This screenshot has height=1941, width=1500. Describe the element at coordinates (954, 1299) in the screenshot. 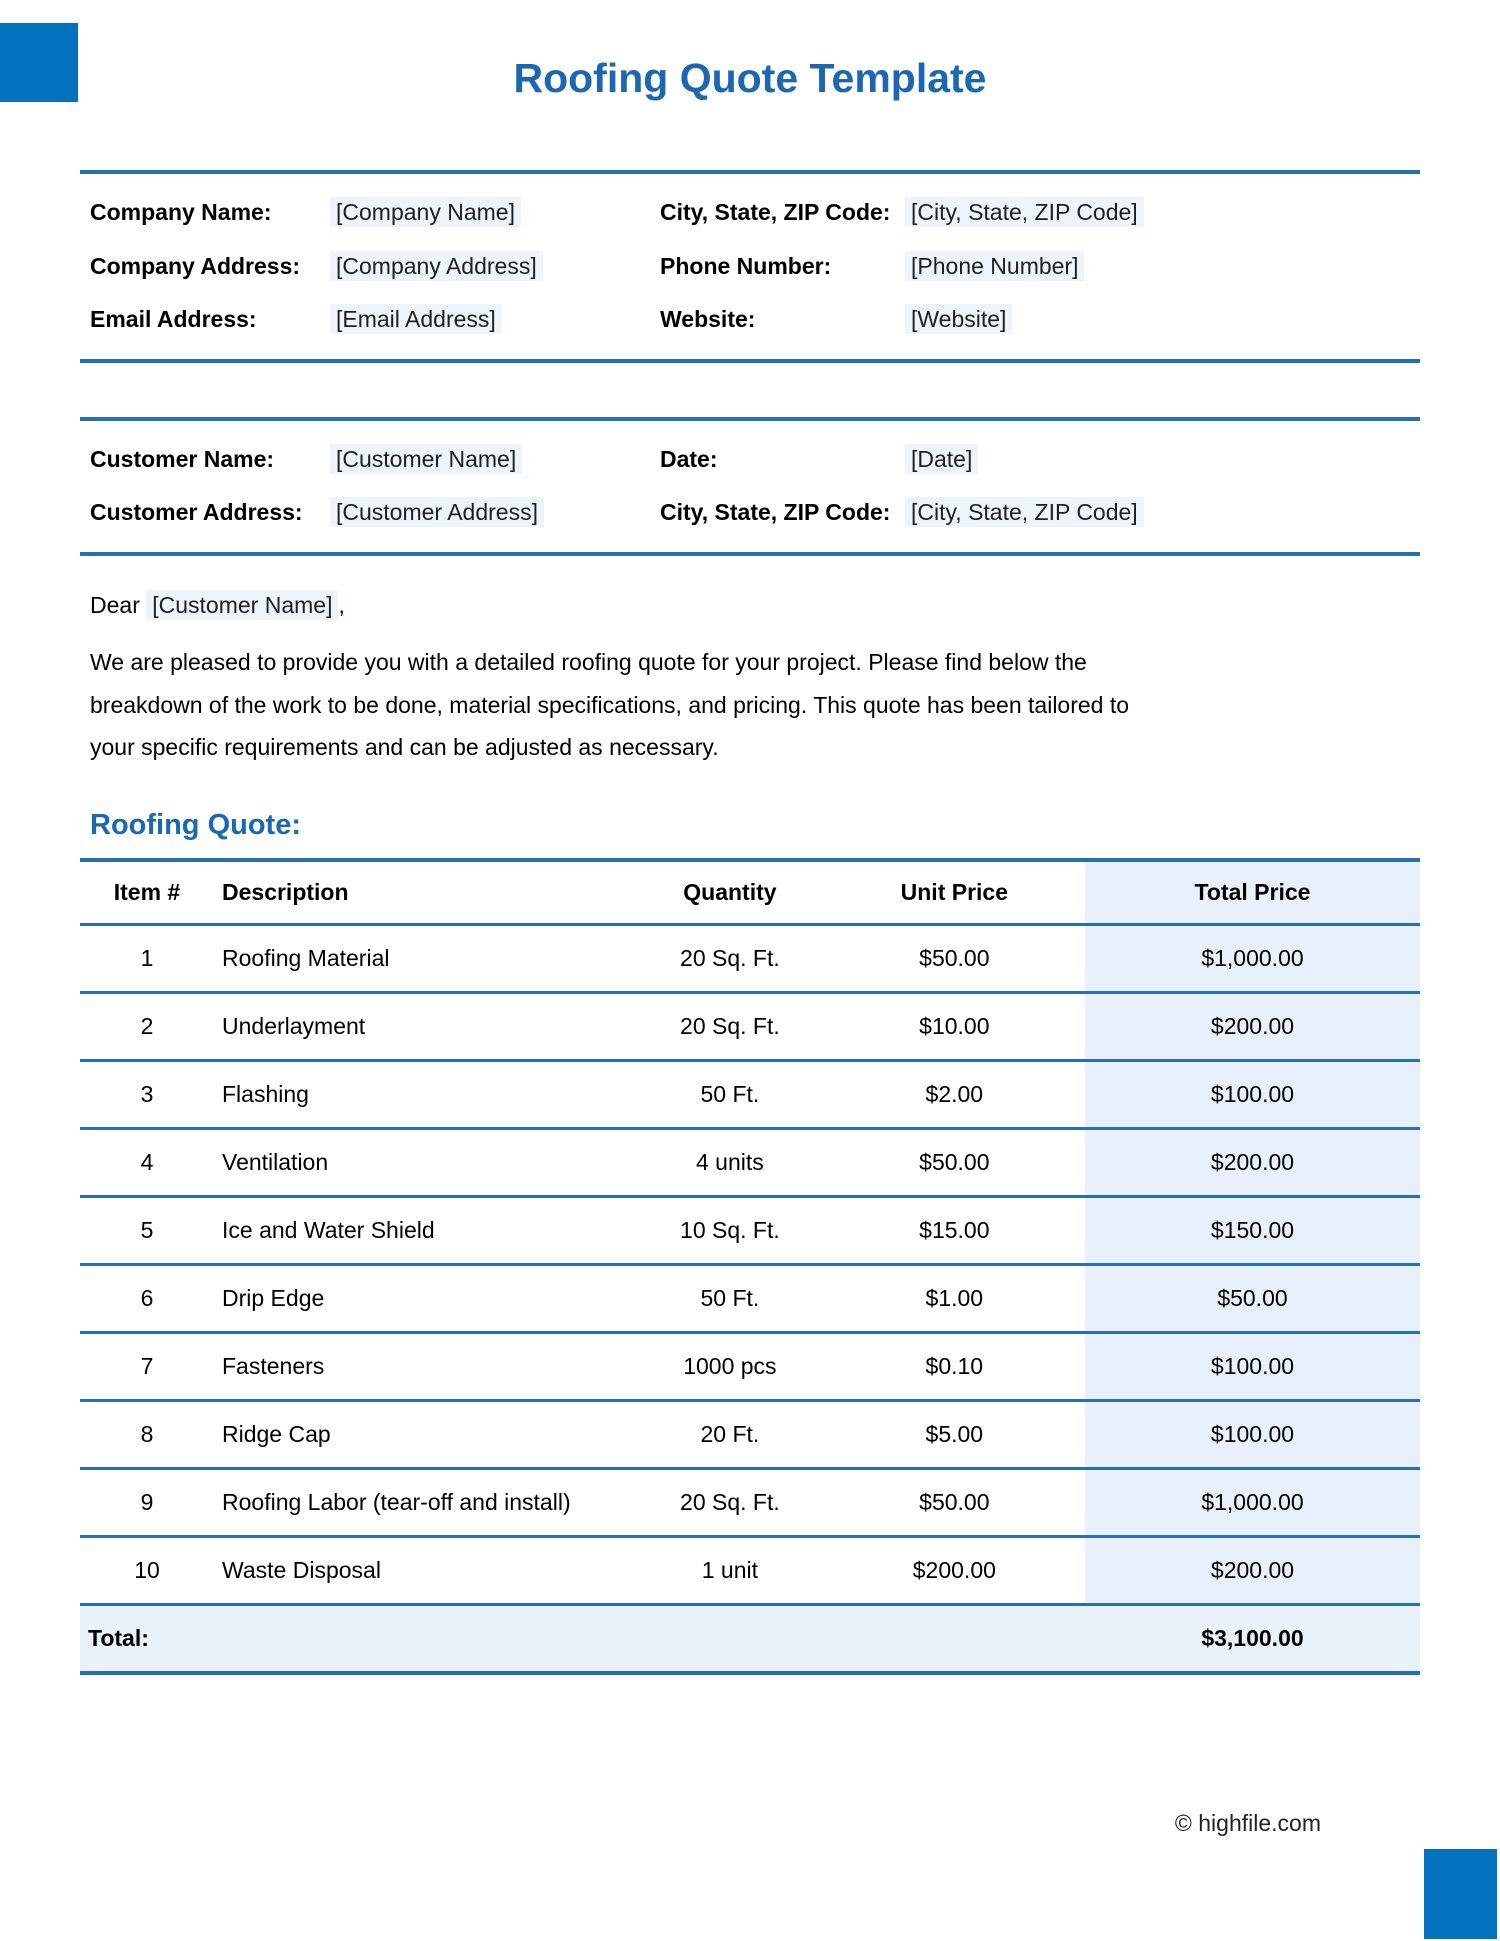

I see `cell-unit-price: $1.00` at that location.